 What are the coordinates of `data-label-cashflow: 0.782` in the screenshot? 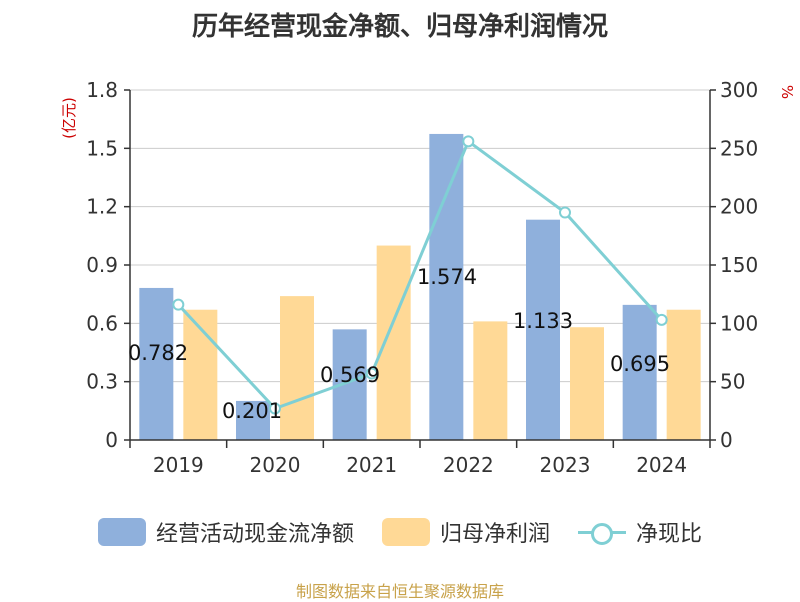 It's located at (158, 353).